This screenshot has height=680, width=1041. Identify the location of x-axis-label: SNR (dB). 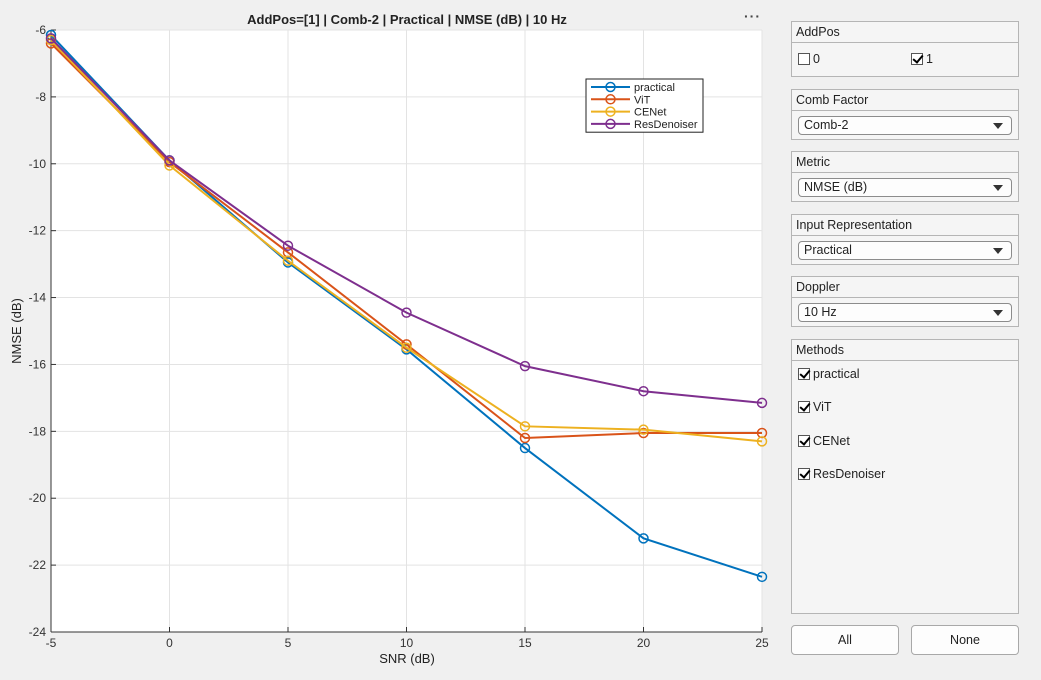
(407, 658).